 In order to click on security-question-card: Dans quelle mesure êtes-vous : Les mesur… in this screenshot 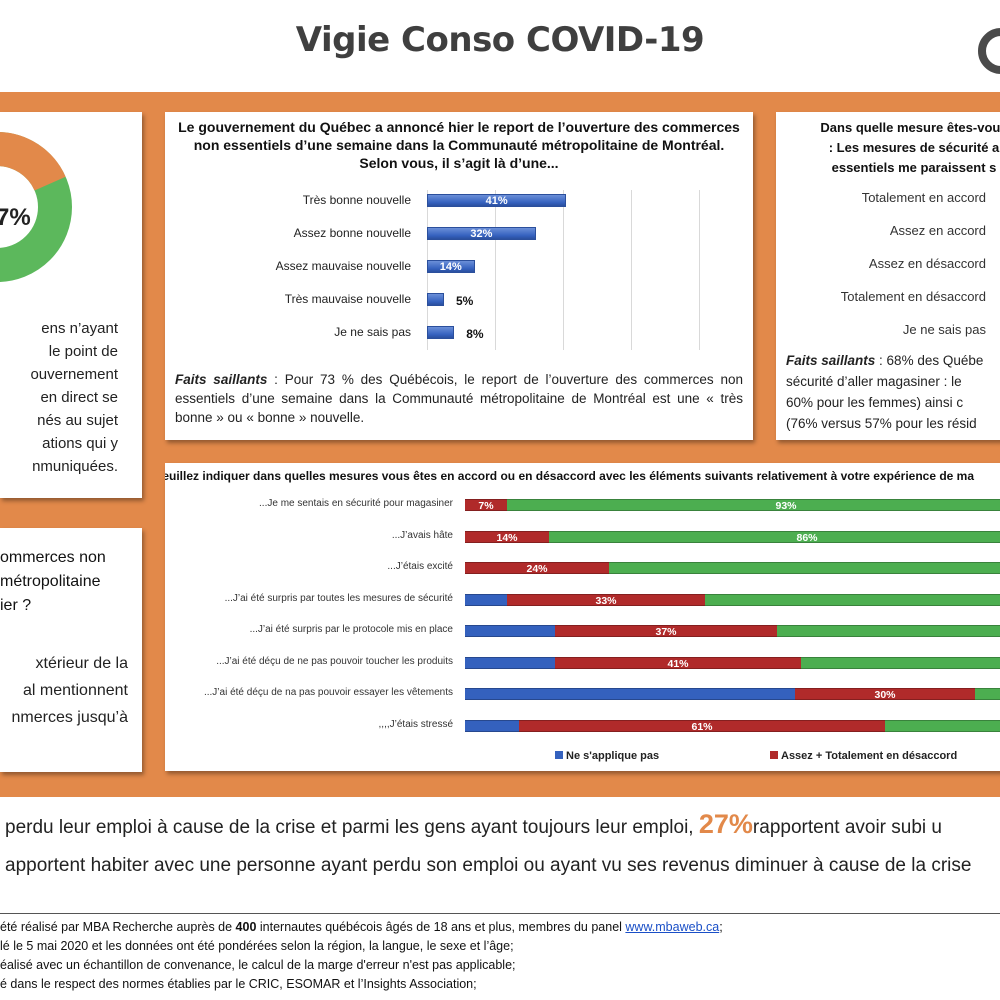, I will do `click(888, 276)`.